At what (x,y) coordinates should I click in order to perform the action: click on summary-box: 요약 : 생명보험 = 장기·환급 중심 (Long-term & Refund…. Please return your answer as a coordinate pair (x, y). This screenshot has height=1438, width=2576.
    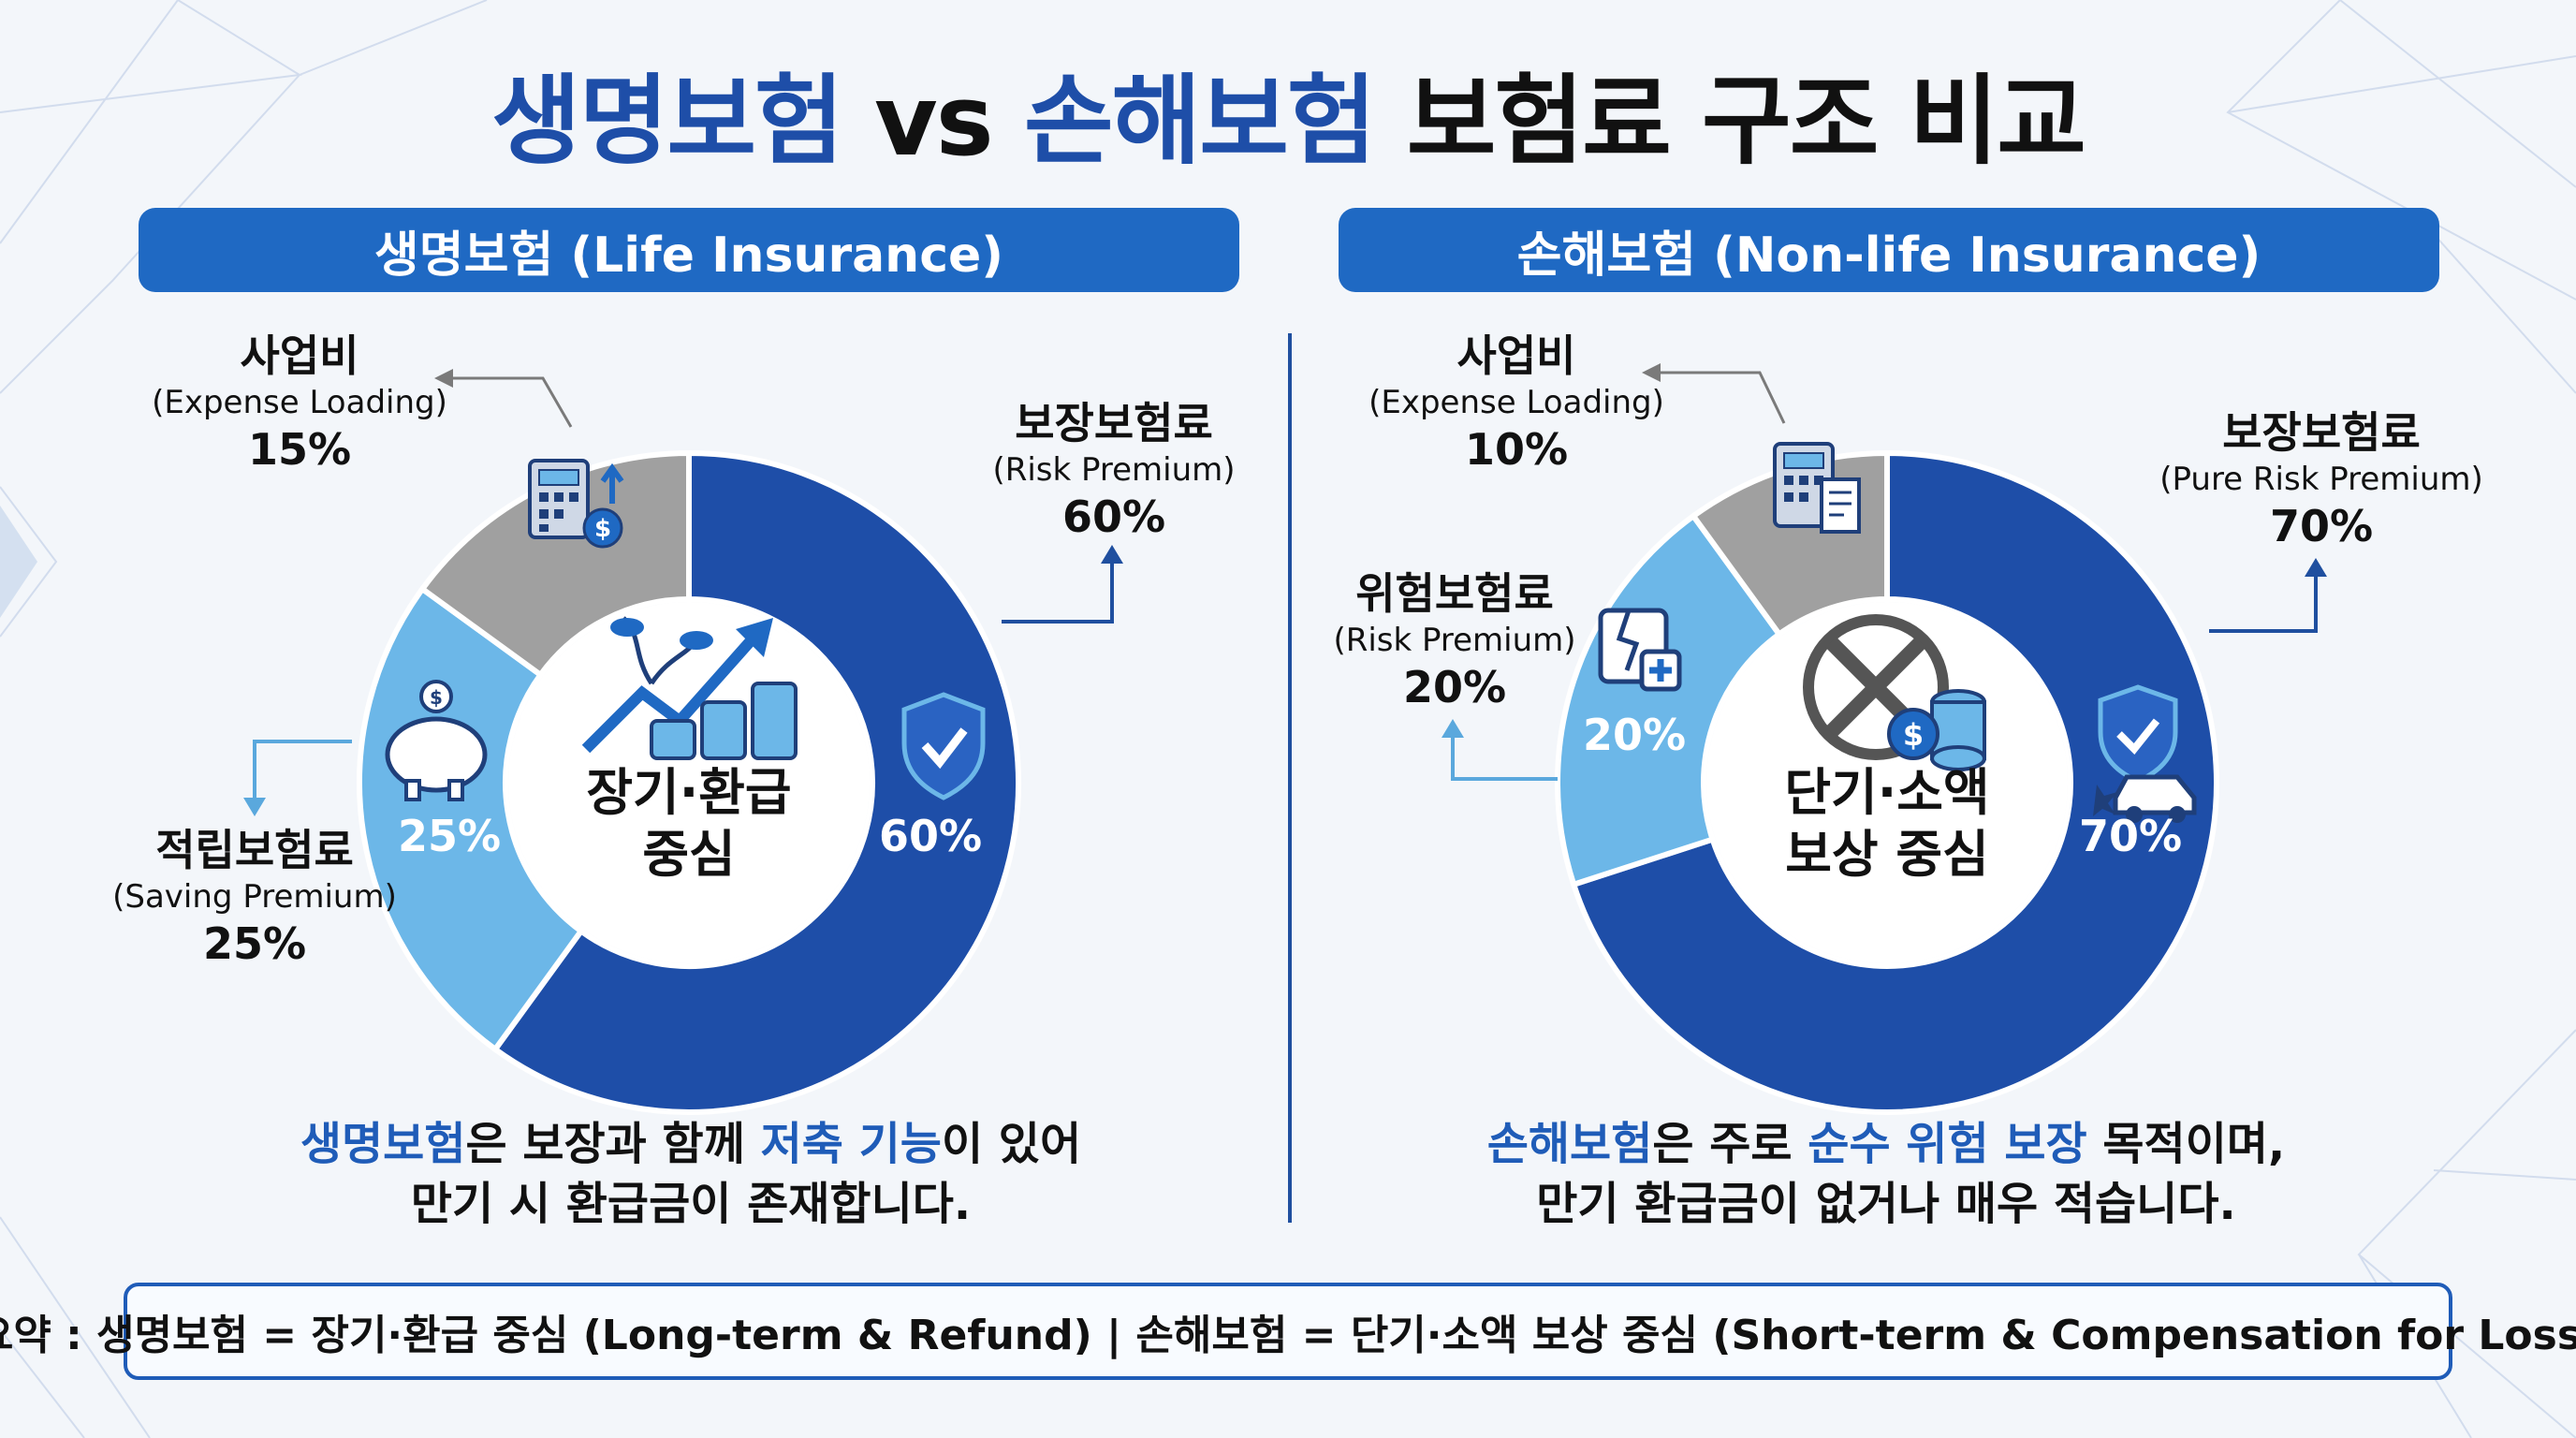
    Looking at the image, I should click on (1288, 1331).